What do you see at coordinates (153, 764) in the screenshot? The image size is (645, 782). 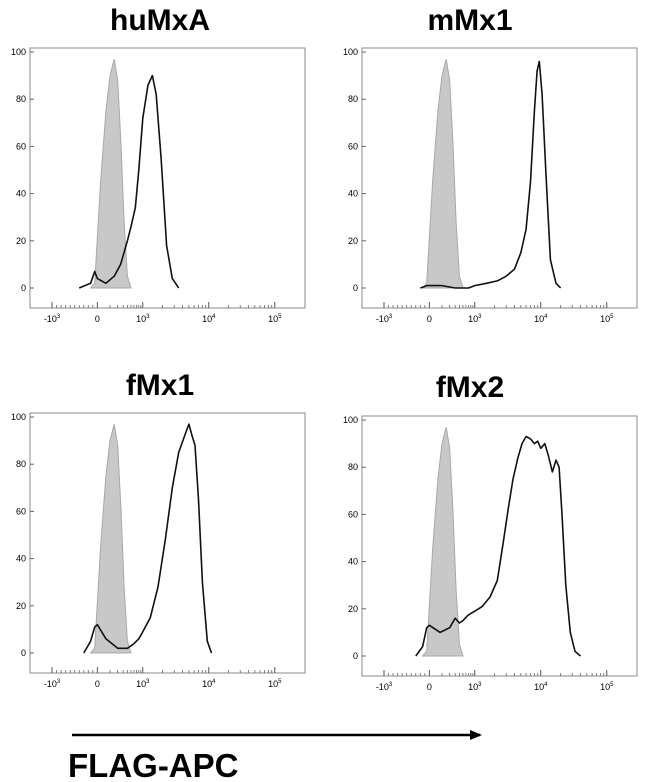 I see `x-axis-label: FLAG-APC` at bounding box center [153, 764].